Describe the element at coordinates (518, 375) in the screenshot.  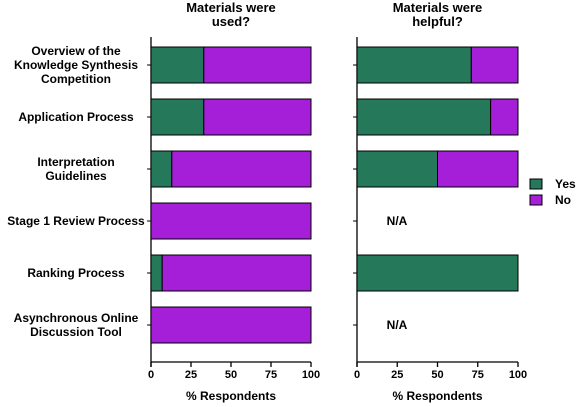
I see `panel-1-x-tick-label: 100` at that location.